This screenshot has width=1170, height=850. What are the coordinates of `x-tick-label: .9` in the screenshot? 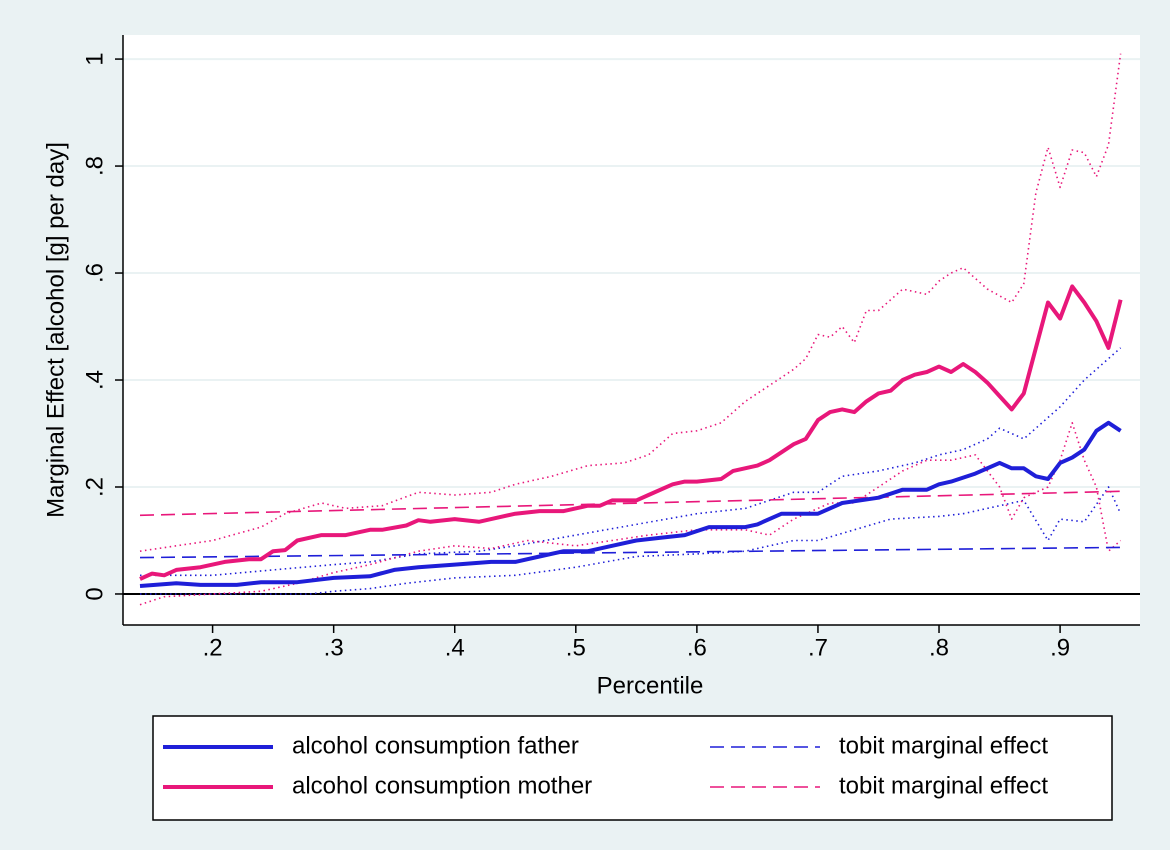 It's located at (1060, 647).